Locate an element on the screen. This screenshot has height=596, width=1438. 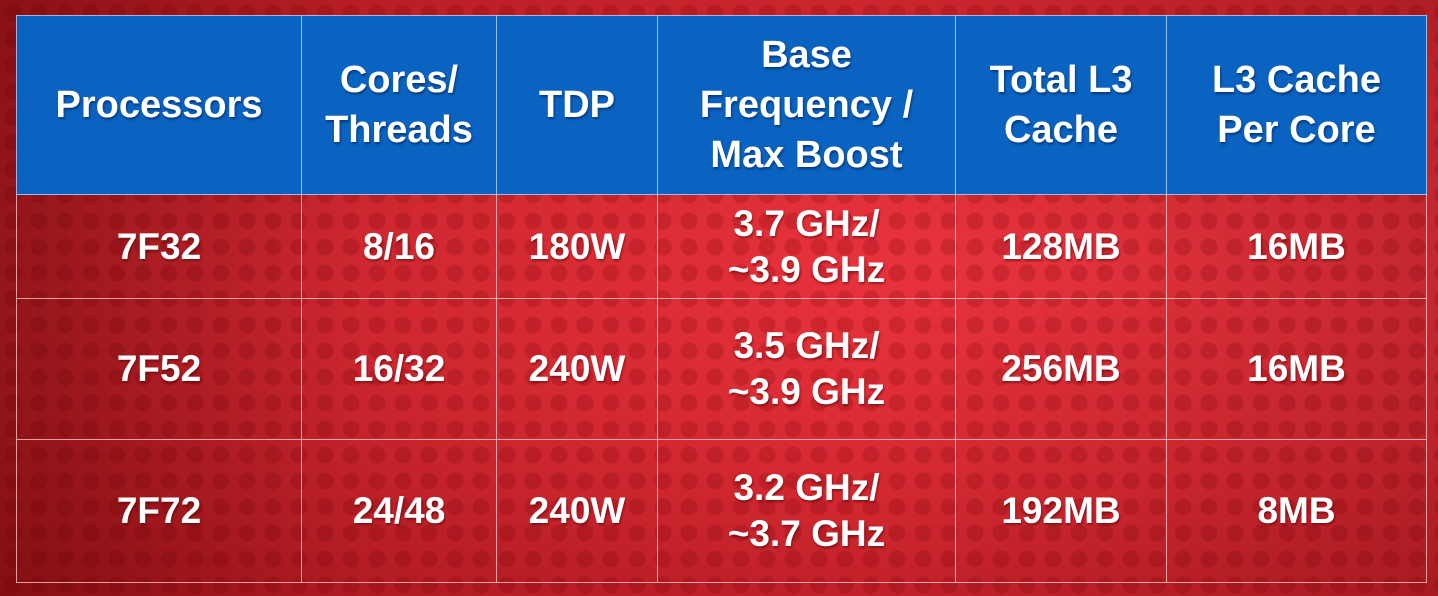
cell-value: 256MB is located at coordinates (1061, 368).